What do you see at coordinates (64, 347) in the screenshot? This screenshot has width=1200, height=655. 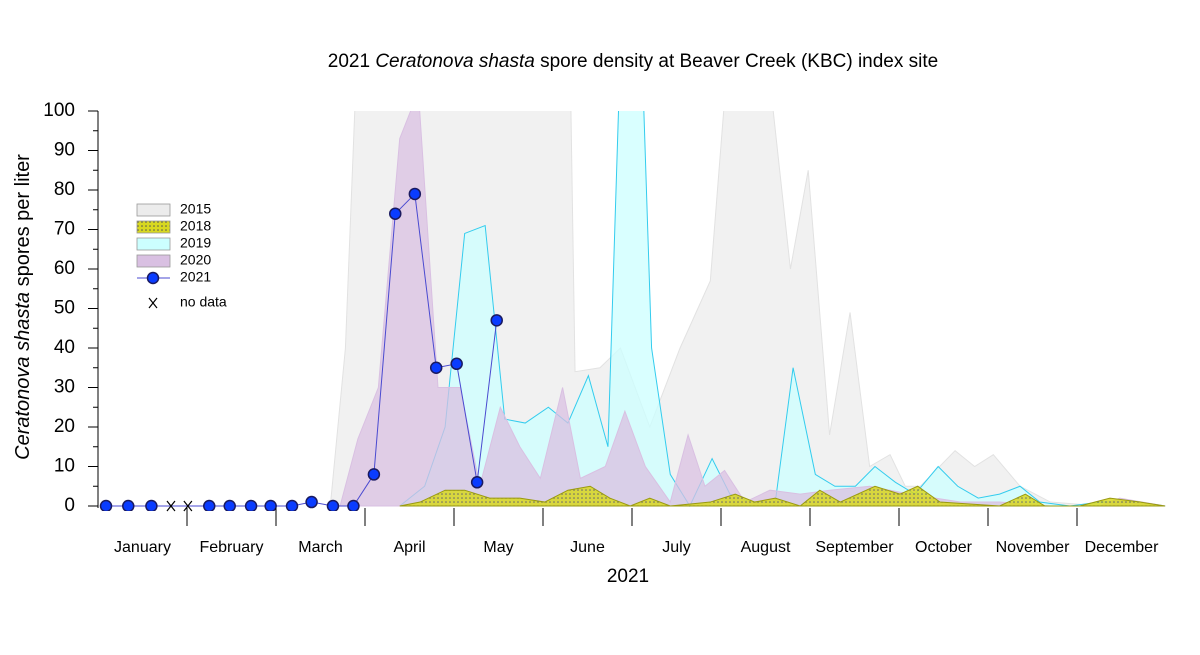 I see `y-tick-label: 40` at bounding box center [64, 347].